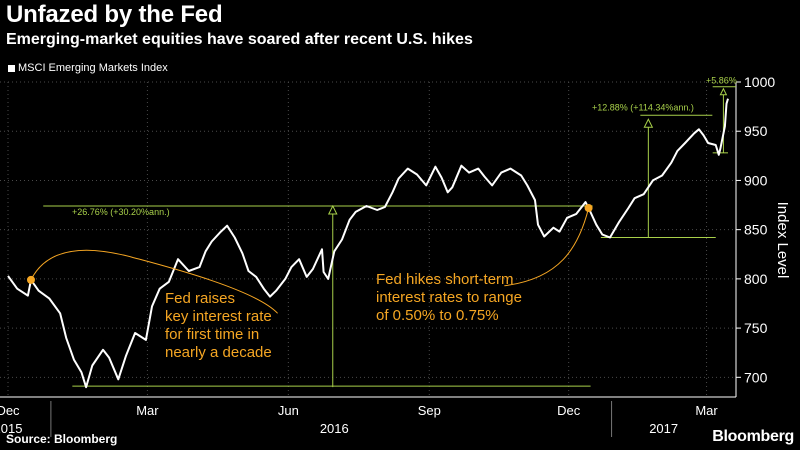 The width and height of the screenshot is (800, 450). What do you see at coordinates (218, 316) in the screenshot?
I see `event-label-line: key interest rate` at bounding box center [218, 316].